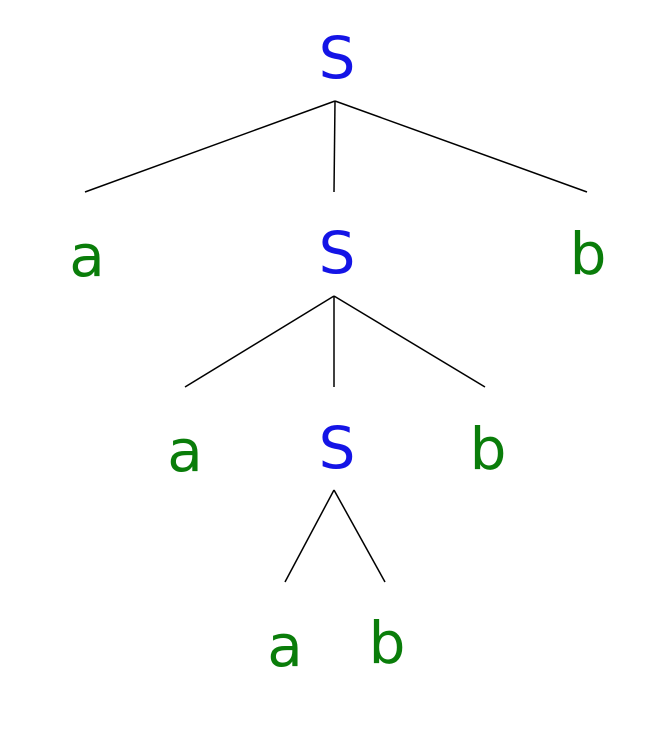 The width and height of the screenshot is (670, 738). What do you see at coordinates (359, 536) in the screenshot?
I see `edge-s2-to-b` at bounding box center [359, 536].